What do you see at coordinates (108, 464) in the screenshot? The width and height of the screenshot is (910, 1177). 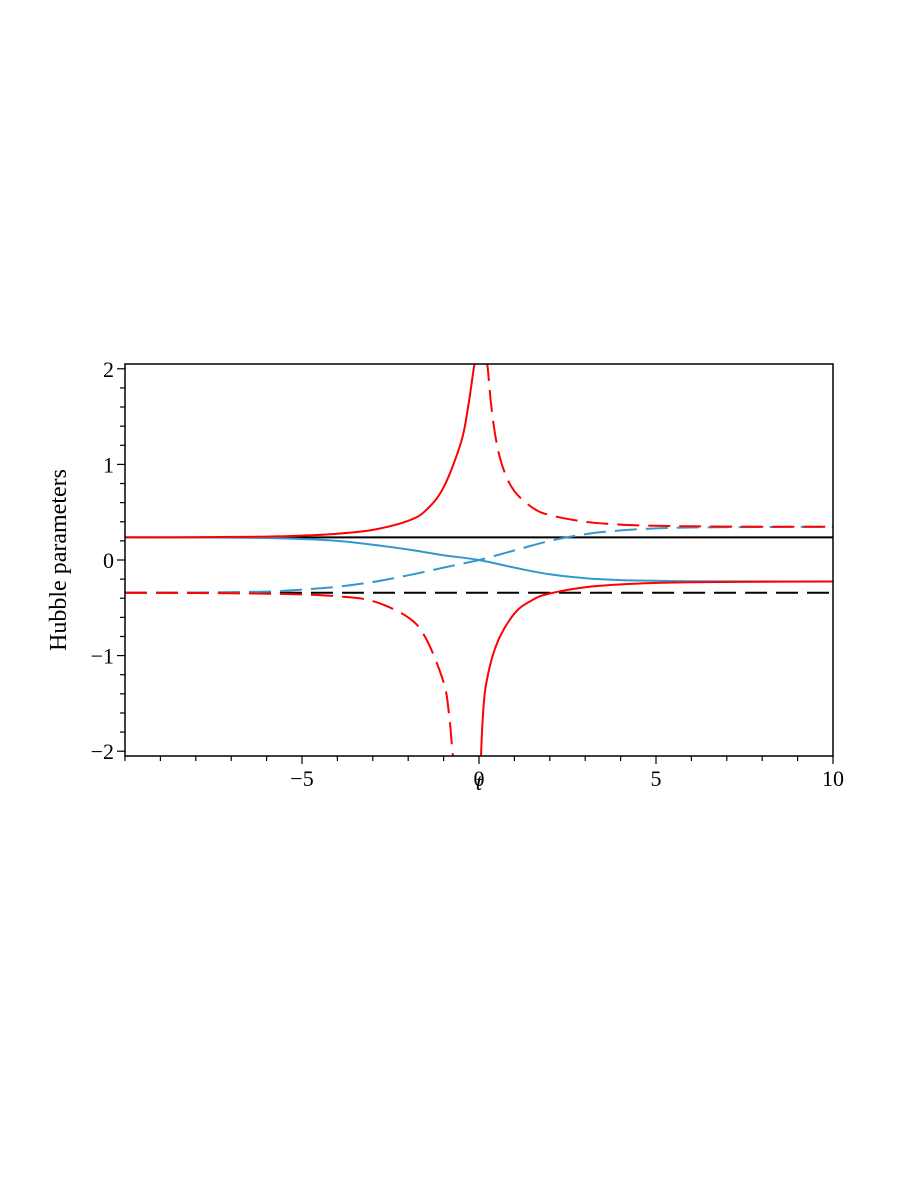 I see `y-tick-label: 1` at bounding box center [108, 464].